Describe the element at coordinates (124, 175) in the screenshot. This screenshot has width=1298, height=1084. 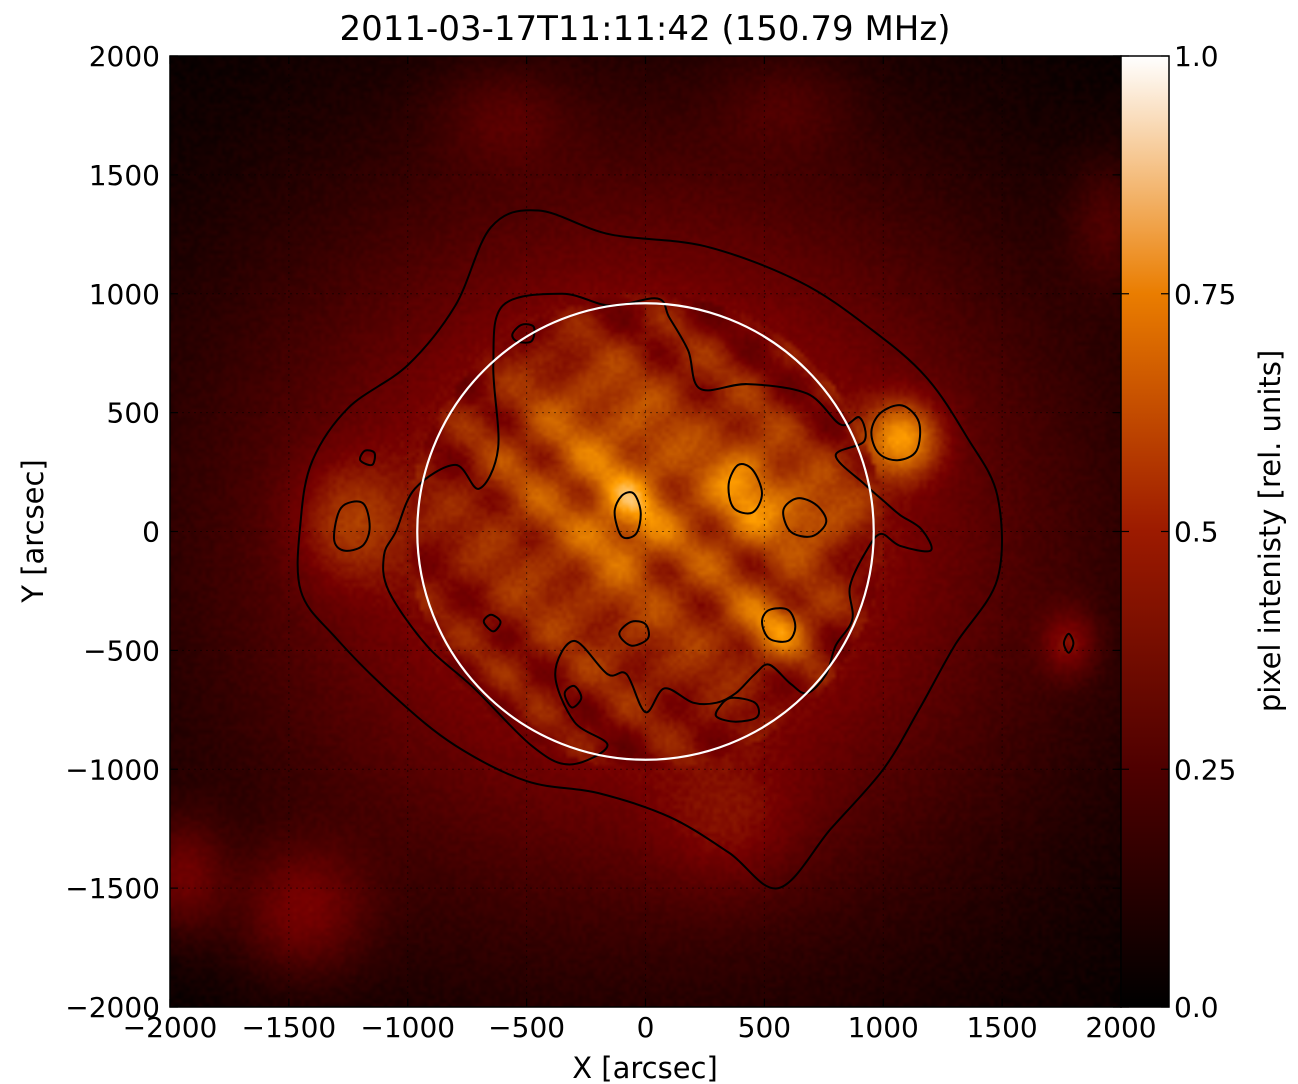
I see `y-tick-label: 1500` at that location.